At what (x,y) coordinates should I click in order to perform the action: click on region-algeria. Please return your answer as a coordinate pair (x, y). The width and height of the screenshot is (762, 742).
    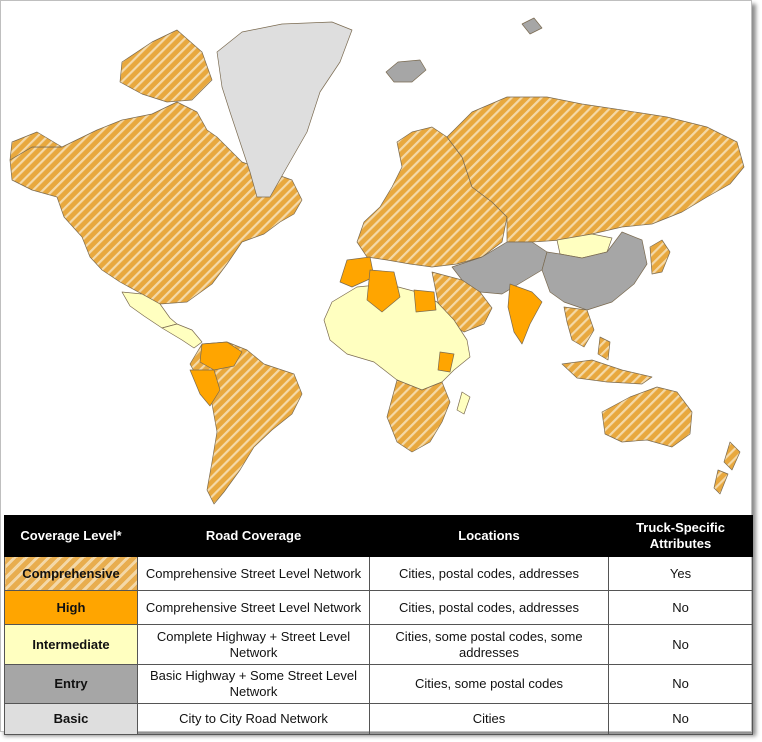
    Looking at the image, I should click on (383, 291).